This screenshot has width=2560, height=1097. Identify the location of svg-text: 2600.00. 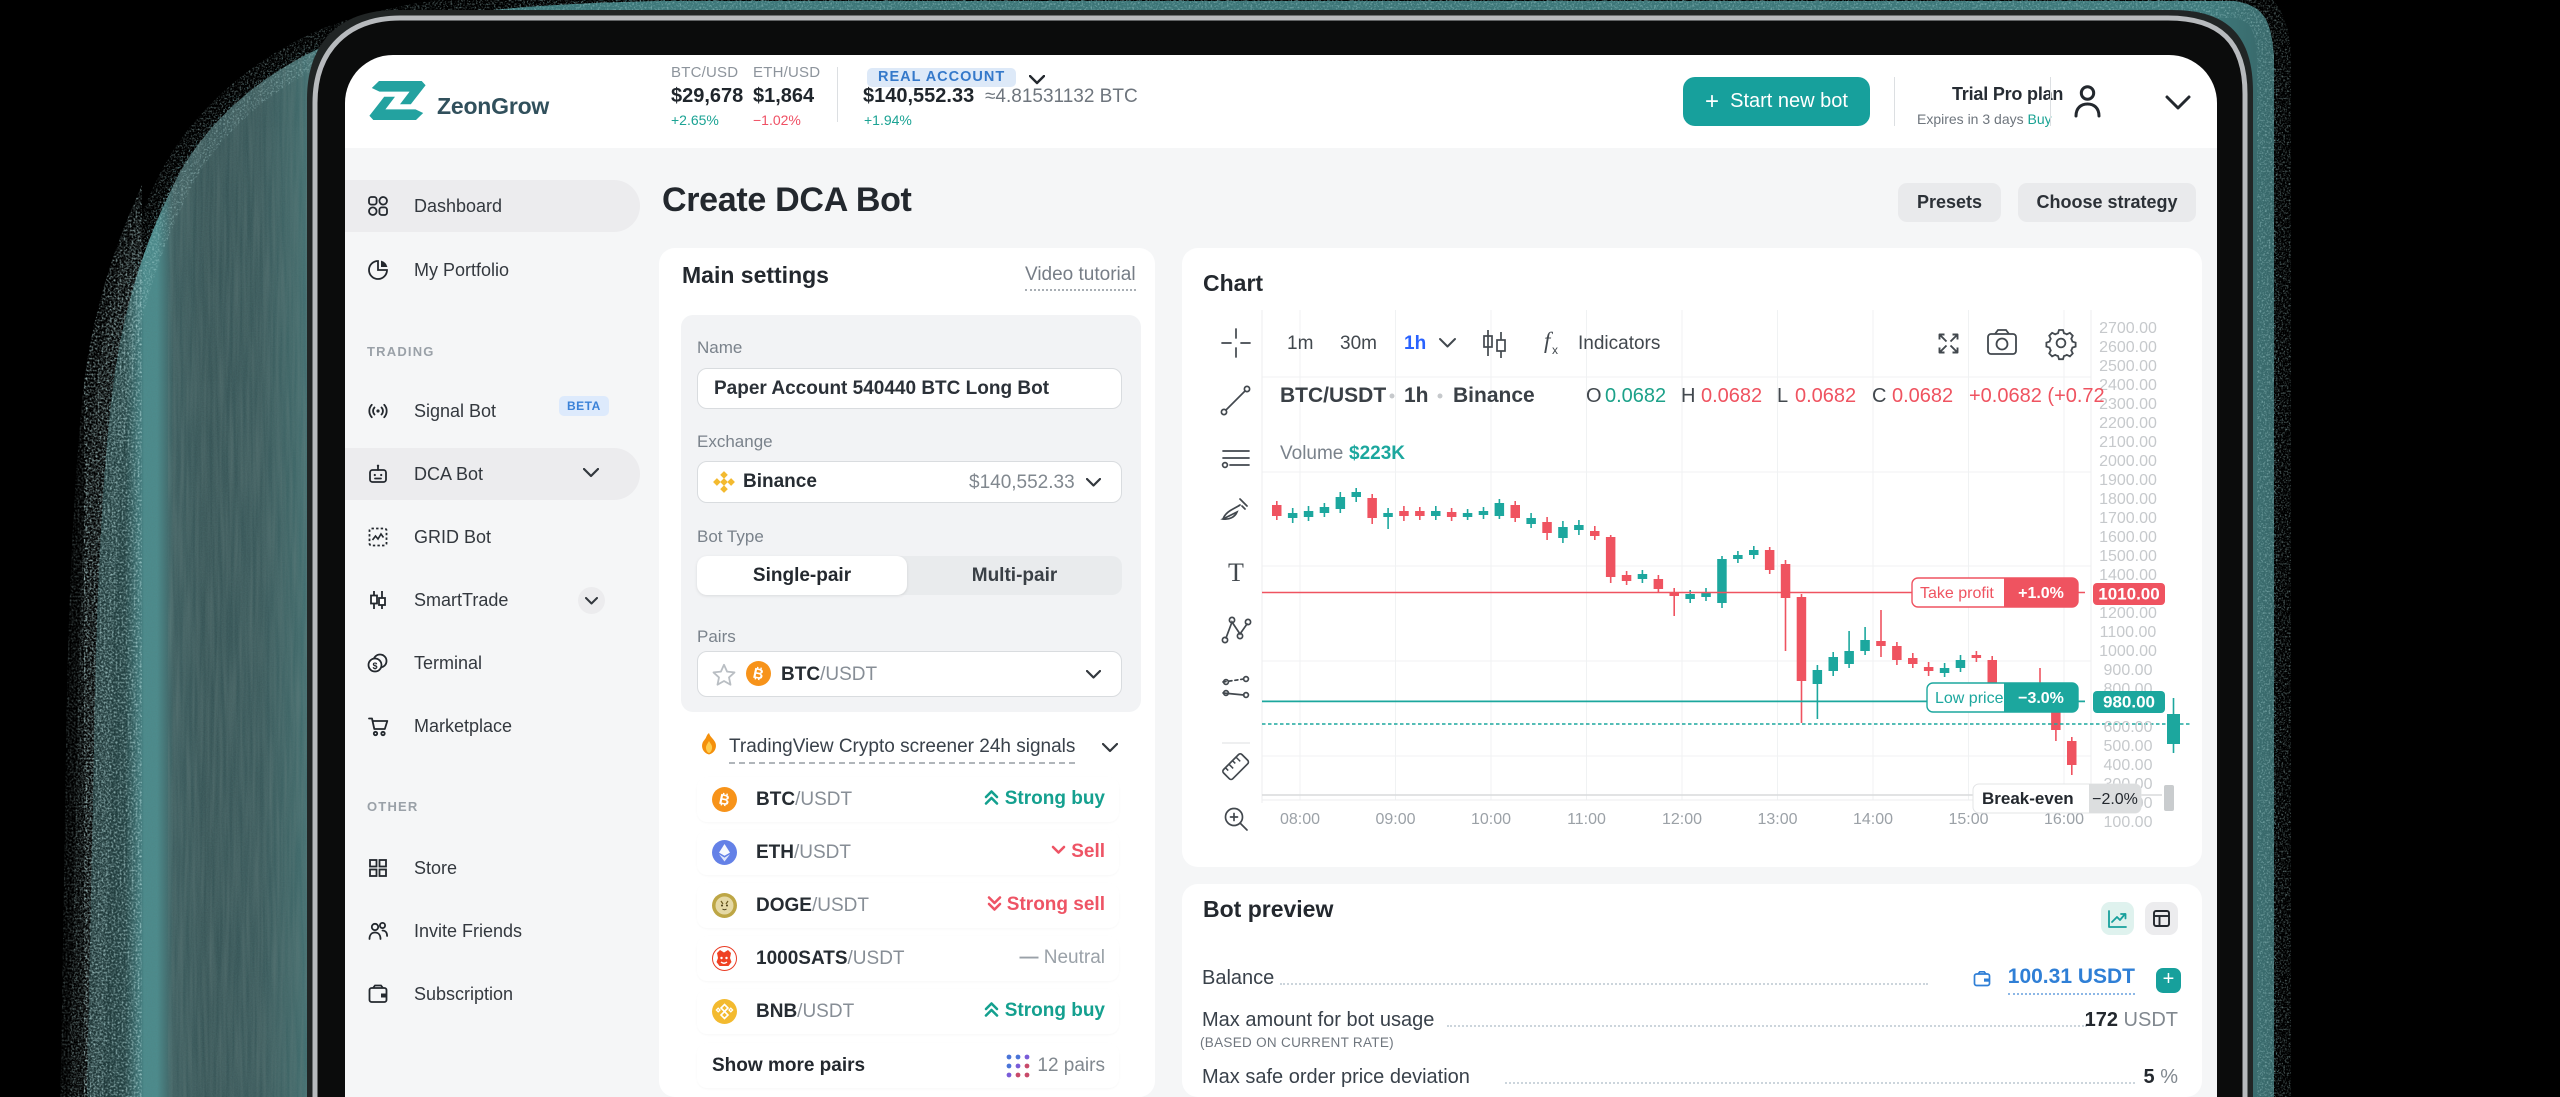
(2128, 347).